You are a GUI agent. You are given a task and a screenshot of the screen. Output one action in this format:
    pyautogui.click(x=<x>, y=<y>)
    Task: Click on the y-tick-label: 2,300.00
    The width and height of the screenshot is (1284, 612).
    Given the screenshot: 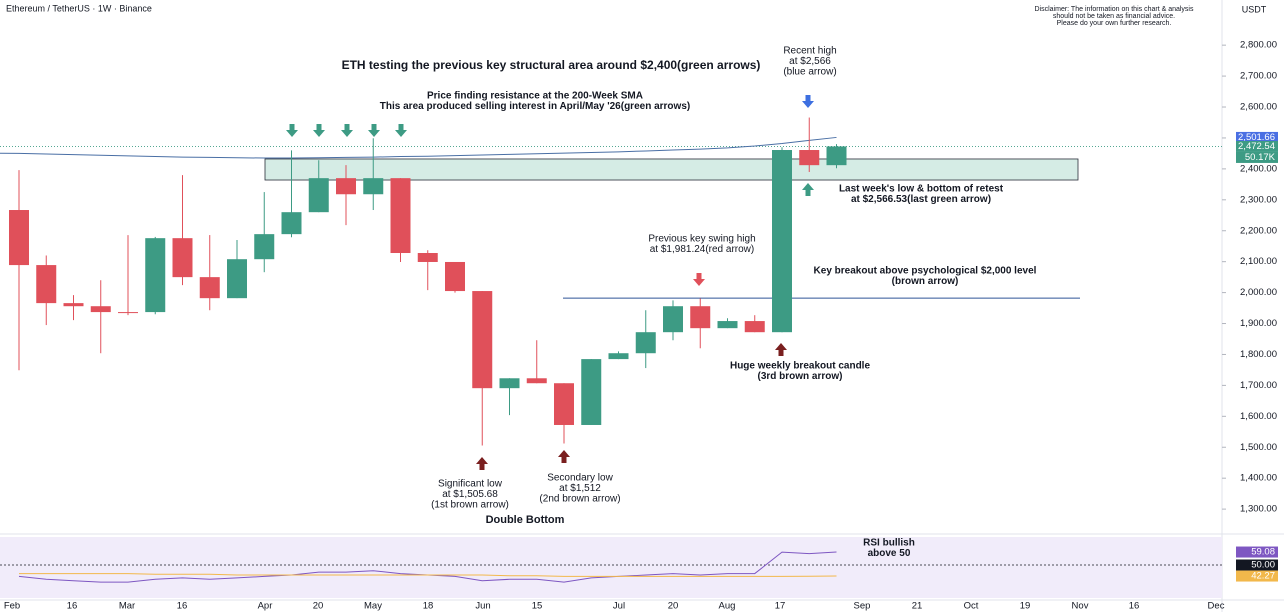 What is the action you would take?
    pyautogui.click(x=1258, y=199)
    